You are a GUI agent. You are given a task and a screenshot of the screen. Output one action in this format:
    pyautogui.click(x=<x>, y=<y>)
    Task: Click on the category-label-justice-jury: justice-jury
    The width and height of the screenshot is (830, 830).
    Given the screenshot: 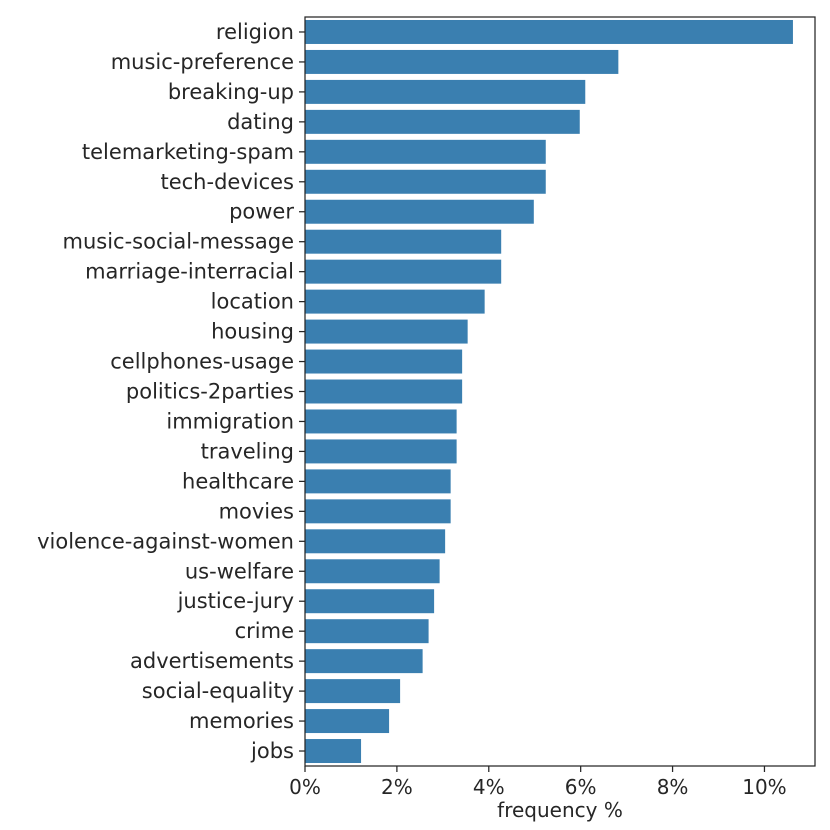 What is the action you would take?
    pyautogui.click(x=235, y=601)
    